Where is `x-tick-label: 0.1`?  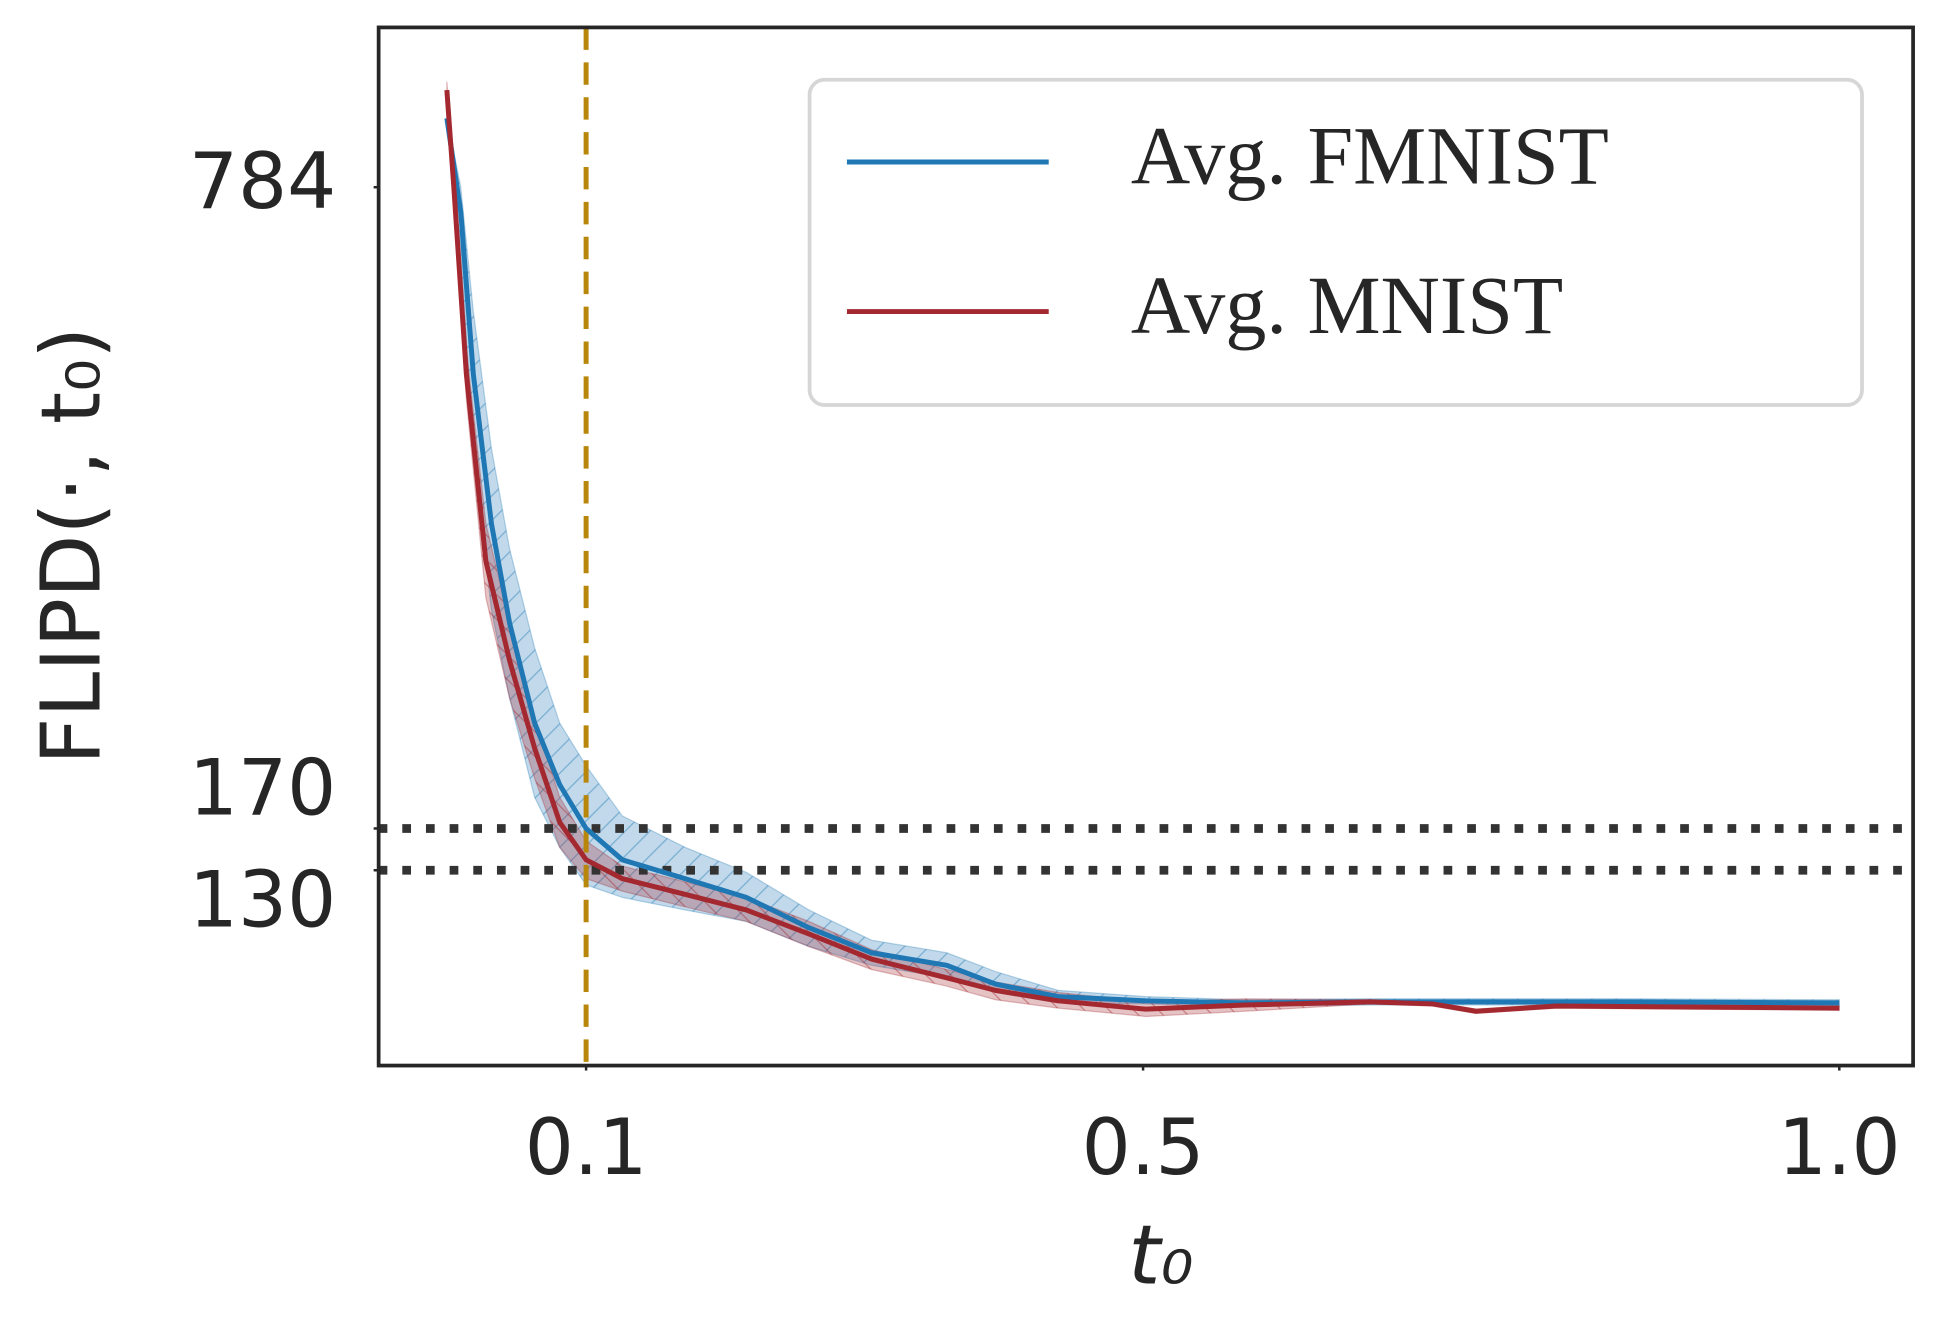 x-tick-label: 0.1 is located at coordinates (586, 1148).